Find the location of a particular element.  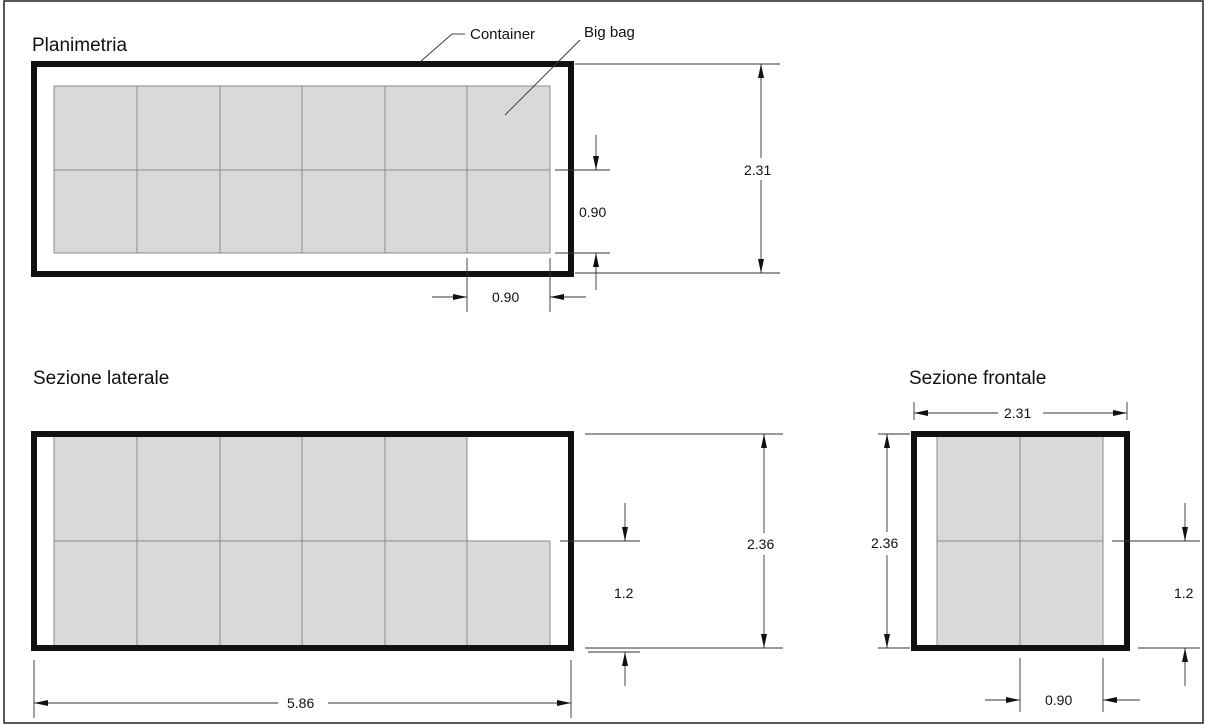

plan-height-label: 2.31 is located at coordinates (757, 170).